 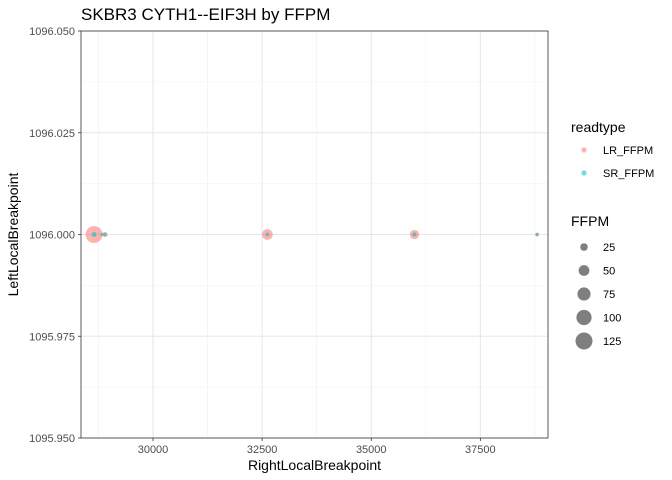 I want to click on chart-title: SKBR3 CYTH1--EIF3H by FFPM, so click(x=205, y=14).